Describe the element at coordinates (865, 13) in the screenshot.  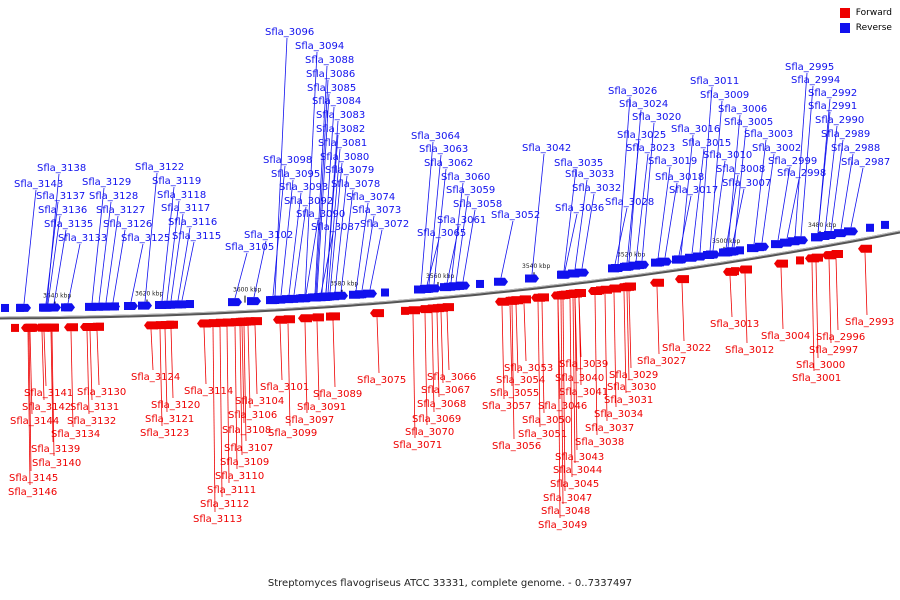
I see `legend-item-forward: Forward` at that location.